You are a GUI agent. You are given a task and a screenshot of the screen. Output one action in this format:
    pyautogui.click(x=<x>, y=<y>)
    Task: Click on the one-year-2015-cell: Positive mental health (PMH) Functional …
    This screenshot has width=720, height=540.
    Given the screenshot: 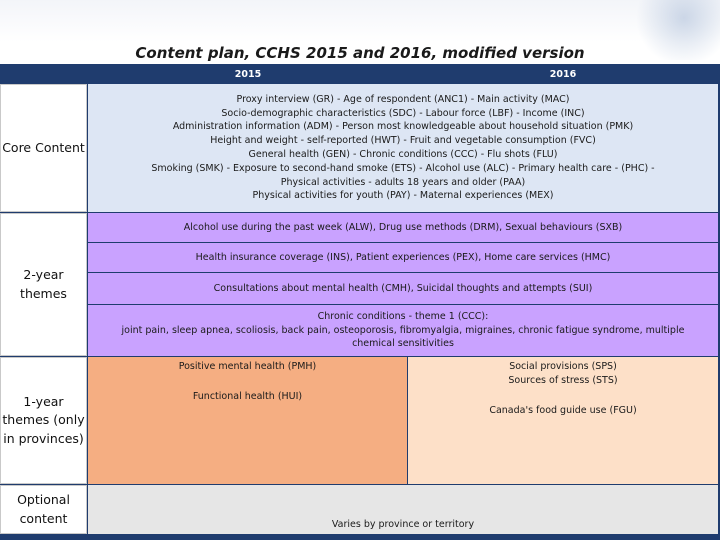 What is the action you would take?
    pyautogui.click(x=247, y=420)
    